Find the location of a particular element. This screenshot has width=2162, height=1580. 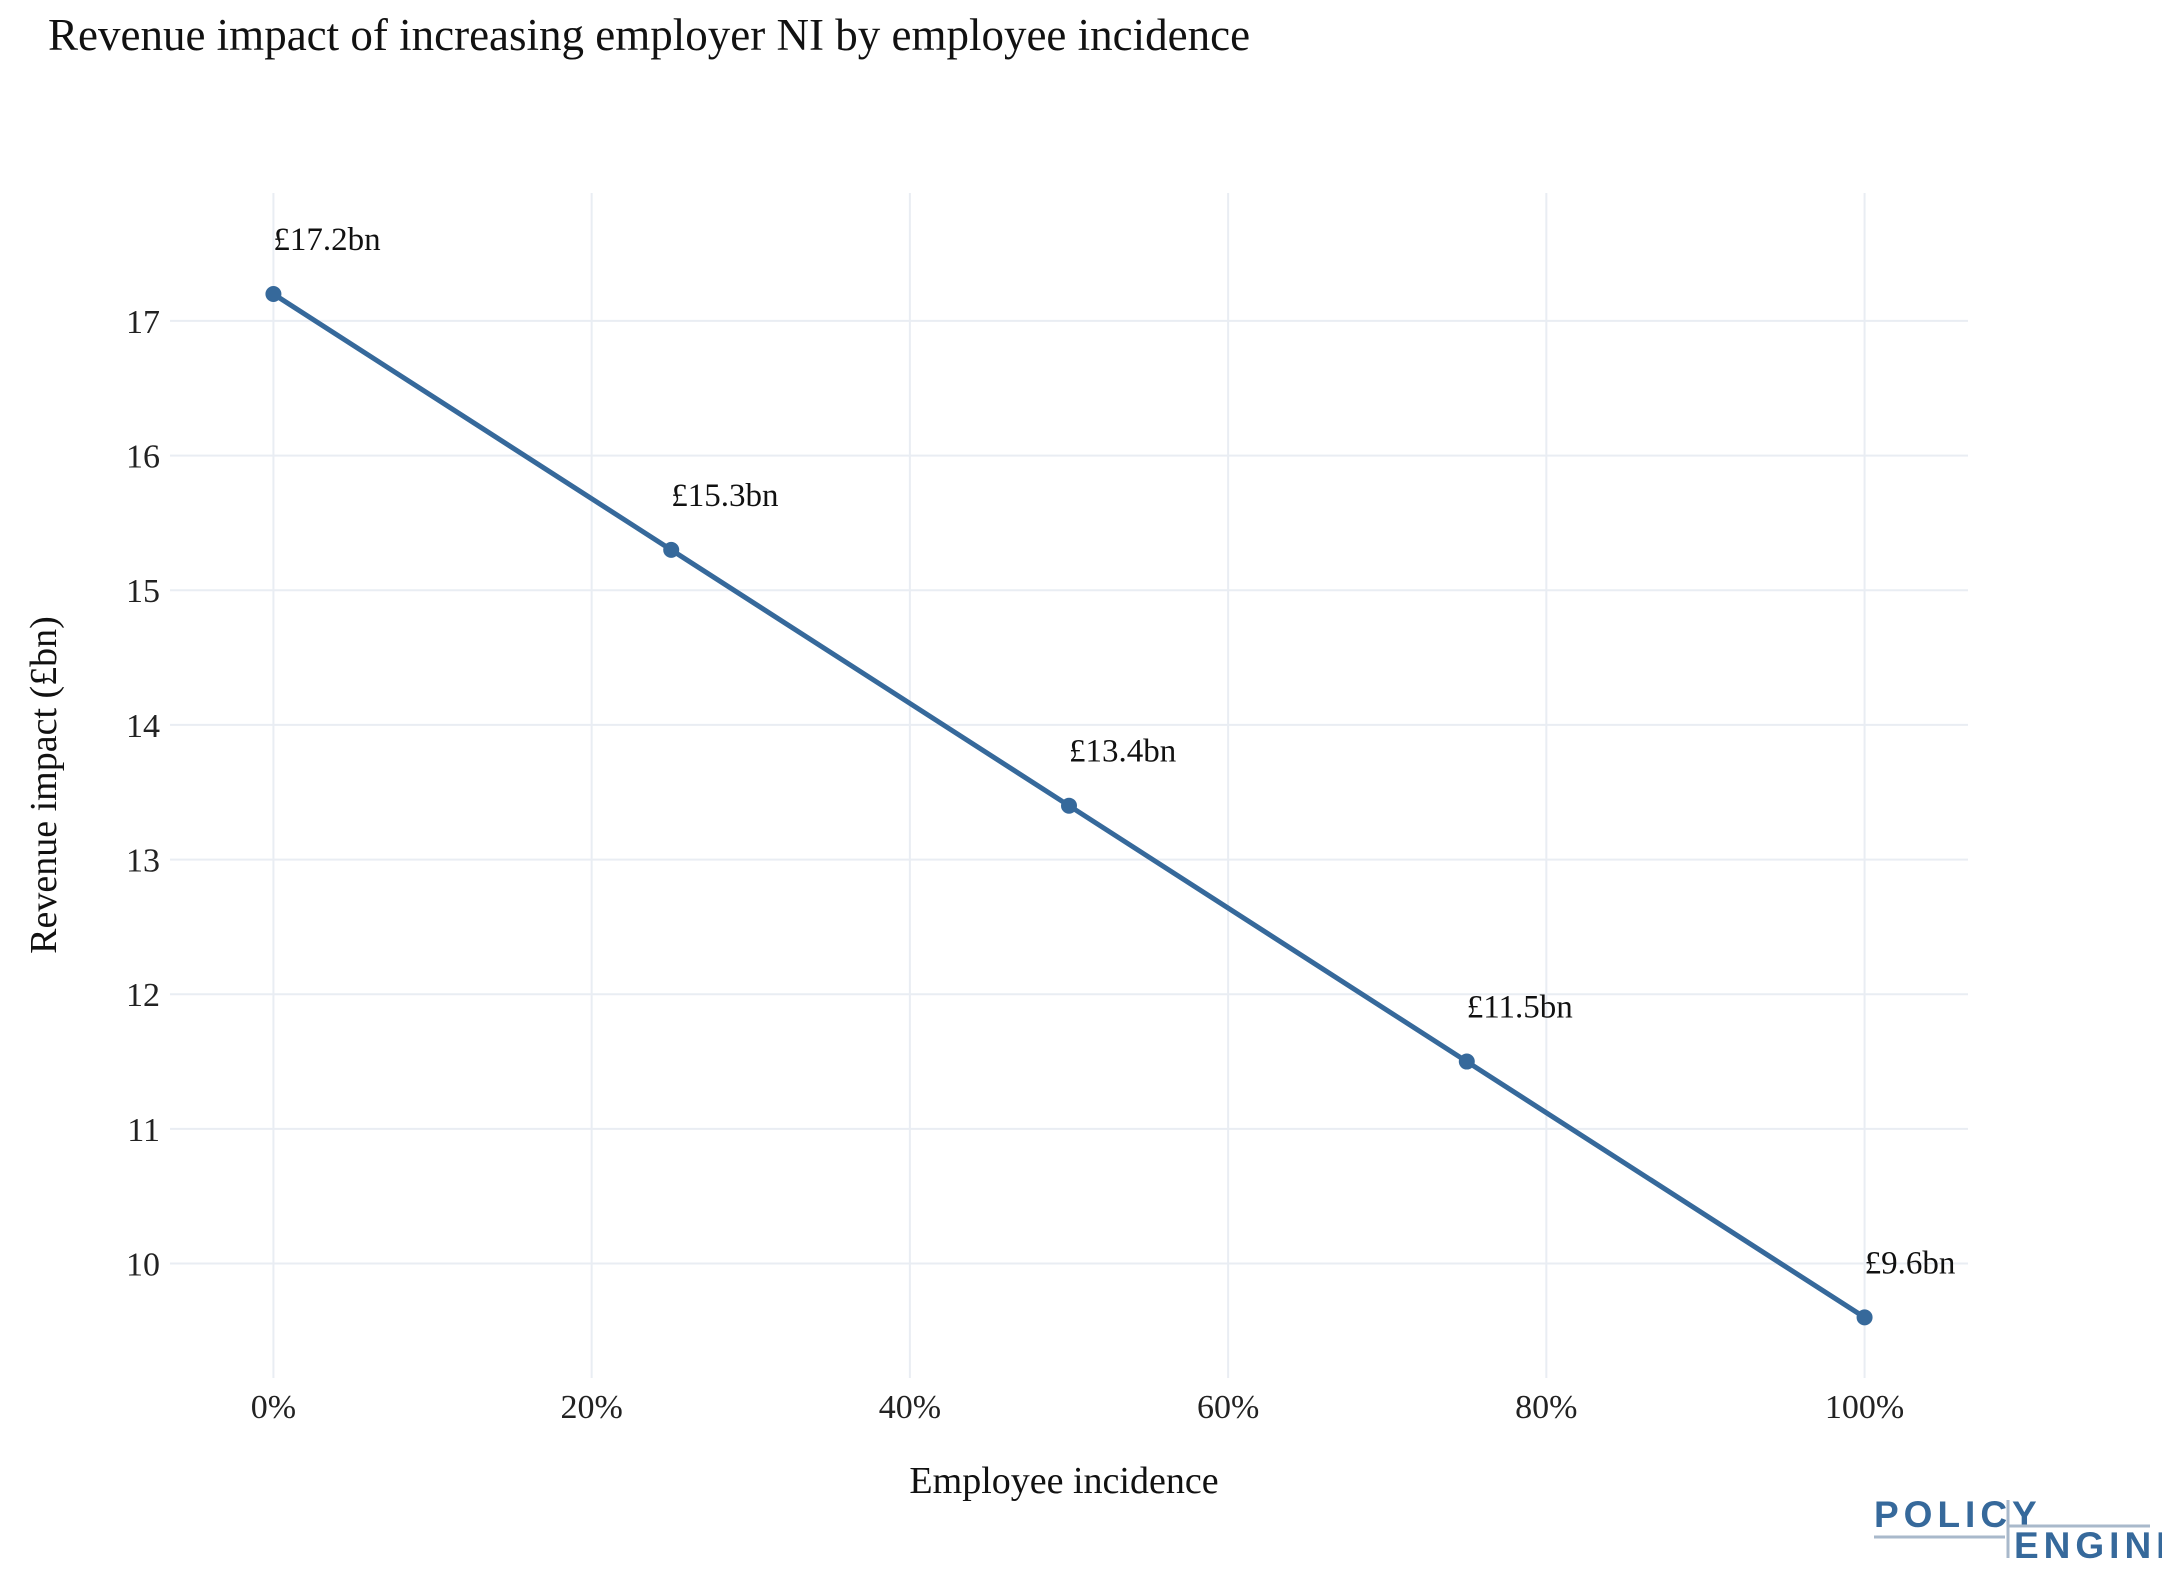

y-axis-label: Revenue impact (£bn) is located at coordinates (44, 785).